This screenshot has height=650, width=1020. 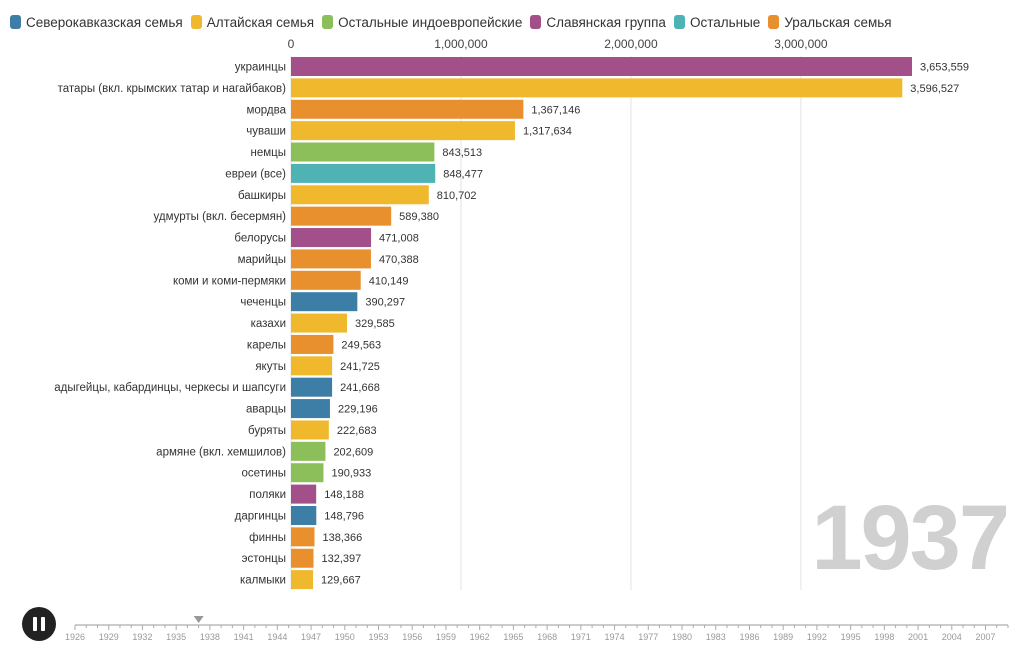 What do you see at coordinates (547, 132) in the screenshot?
I see `value-label: 1,317,634` at bounding box center [547, 132].